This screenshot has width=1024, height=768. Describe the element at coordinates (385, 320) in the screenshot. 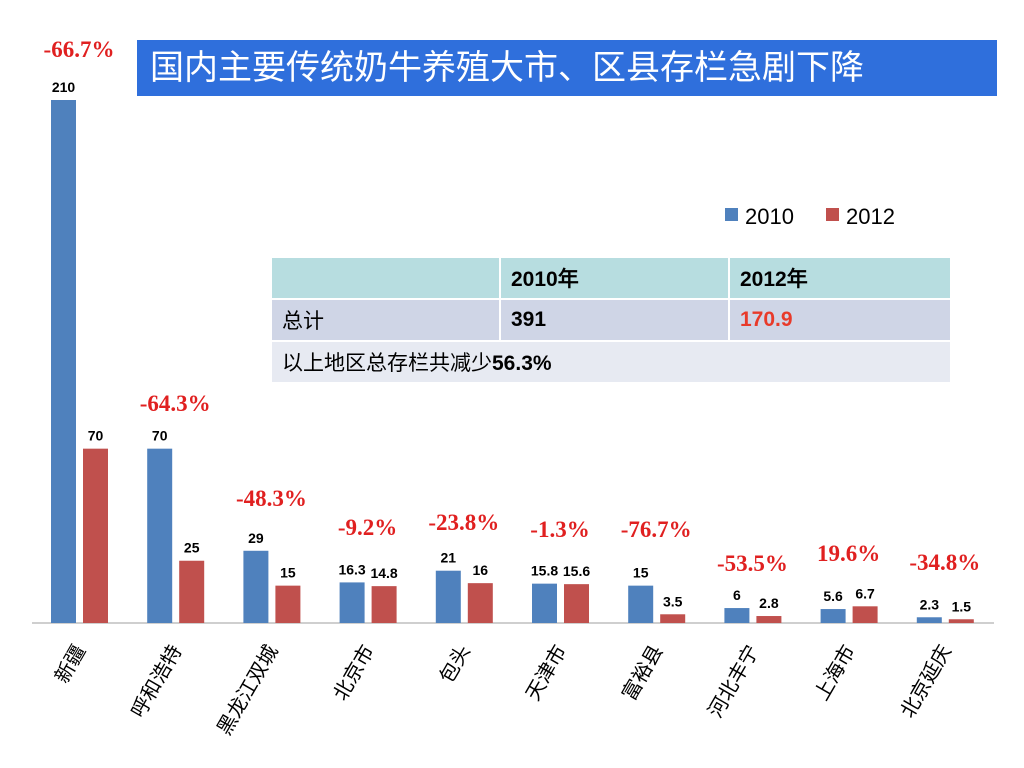

I see `table-cell-total-label: 总计` at that location.